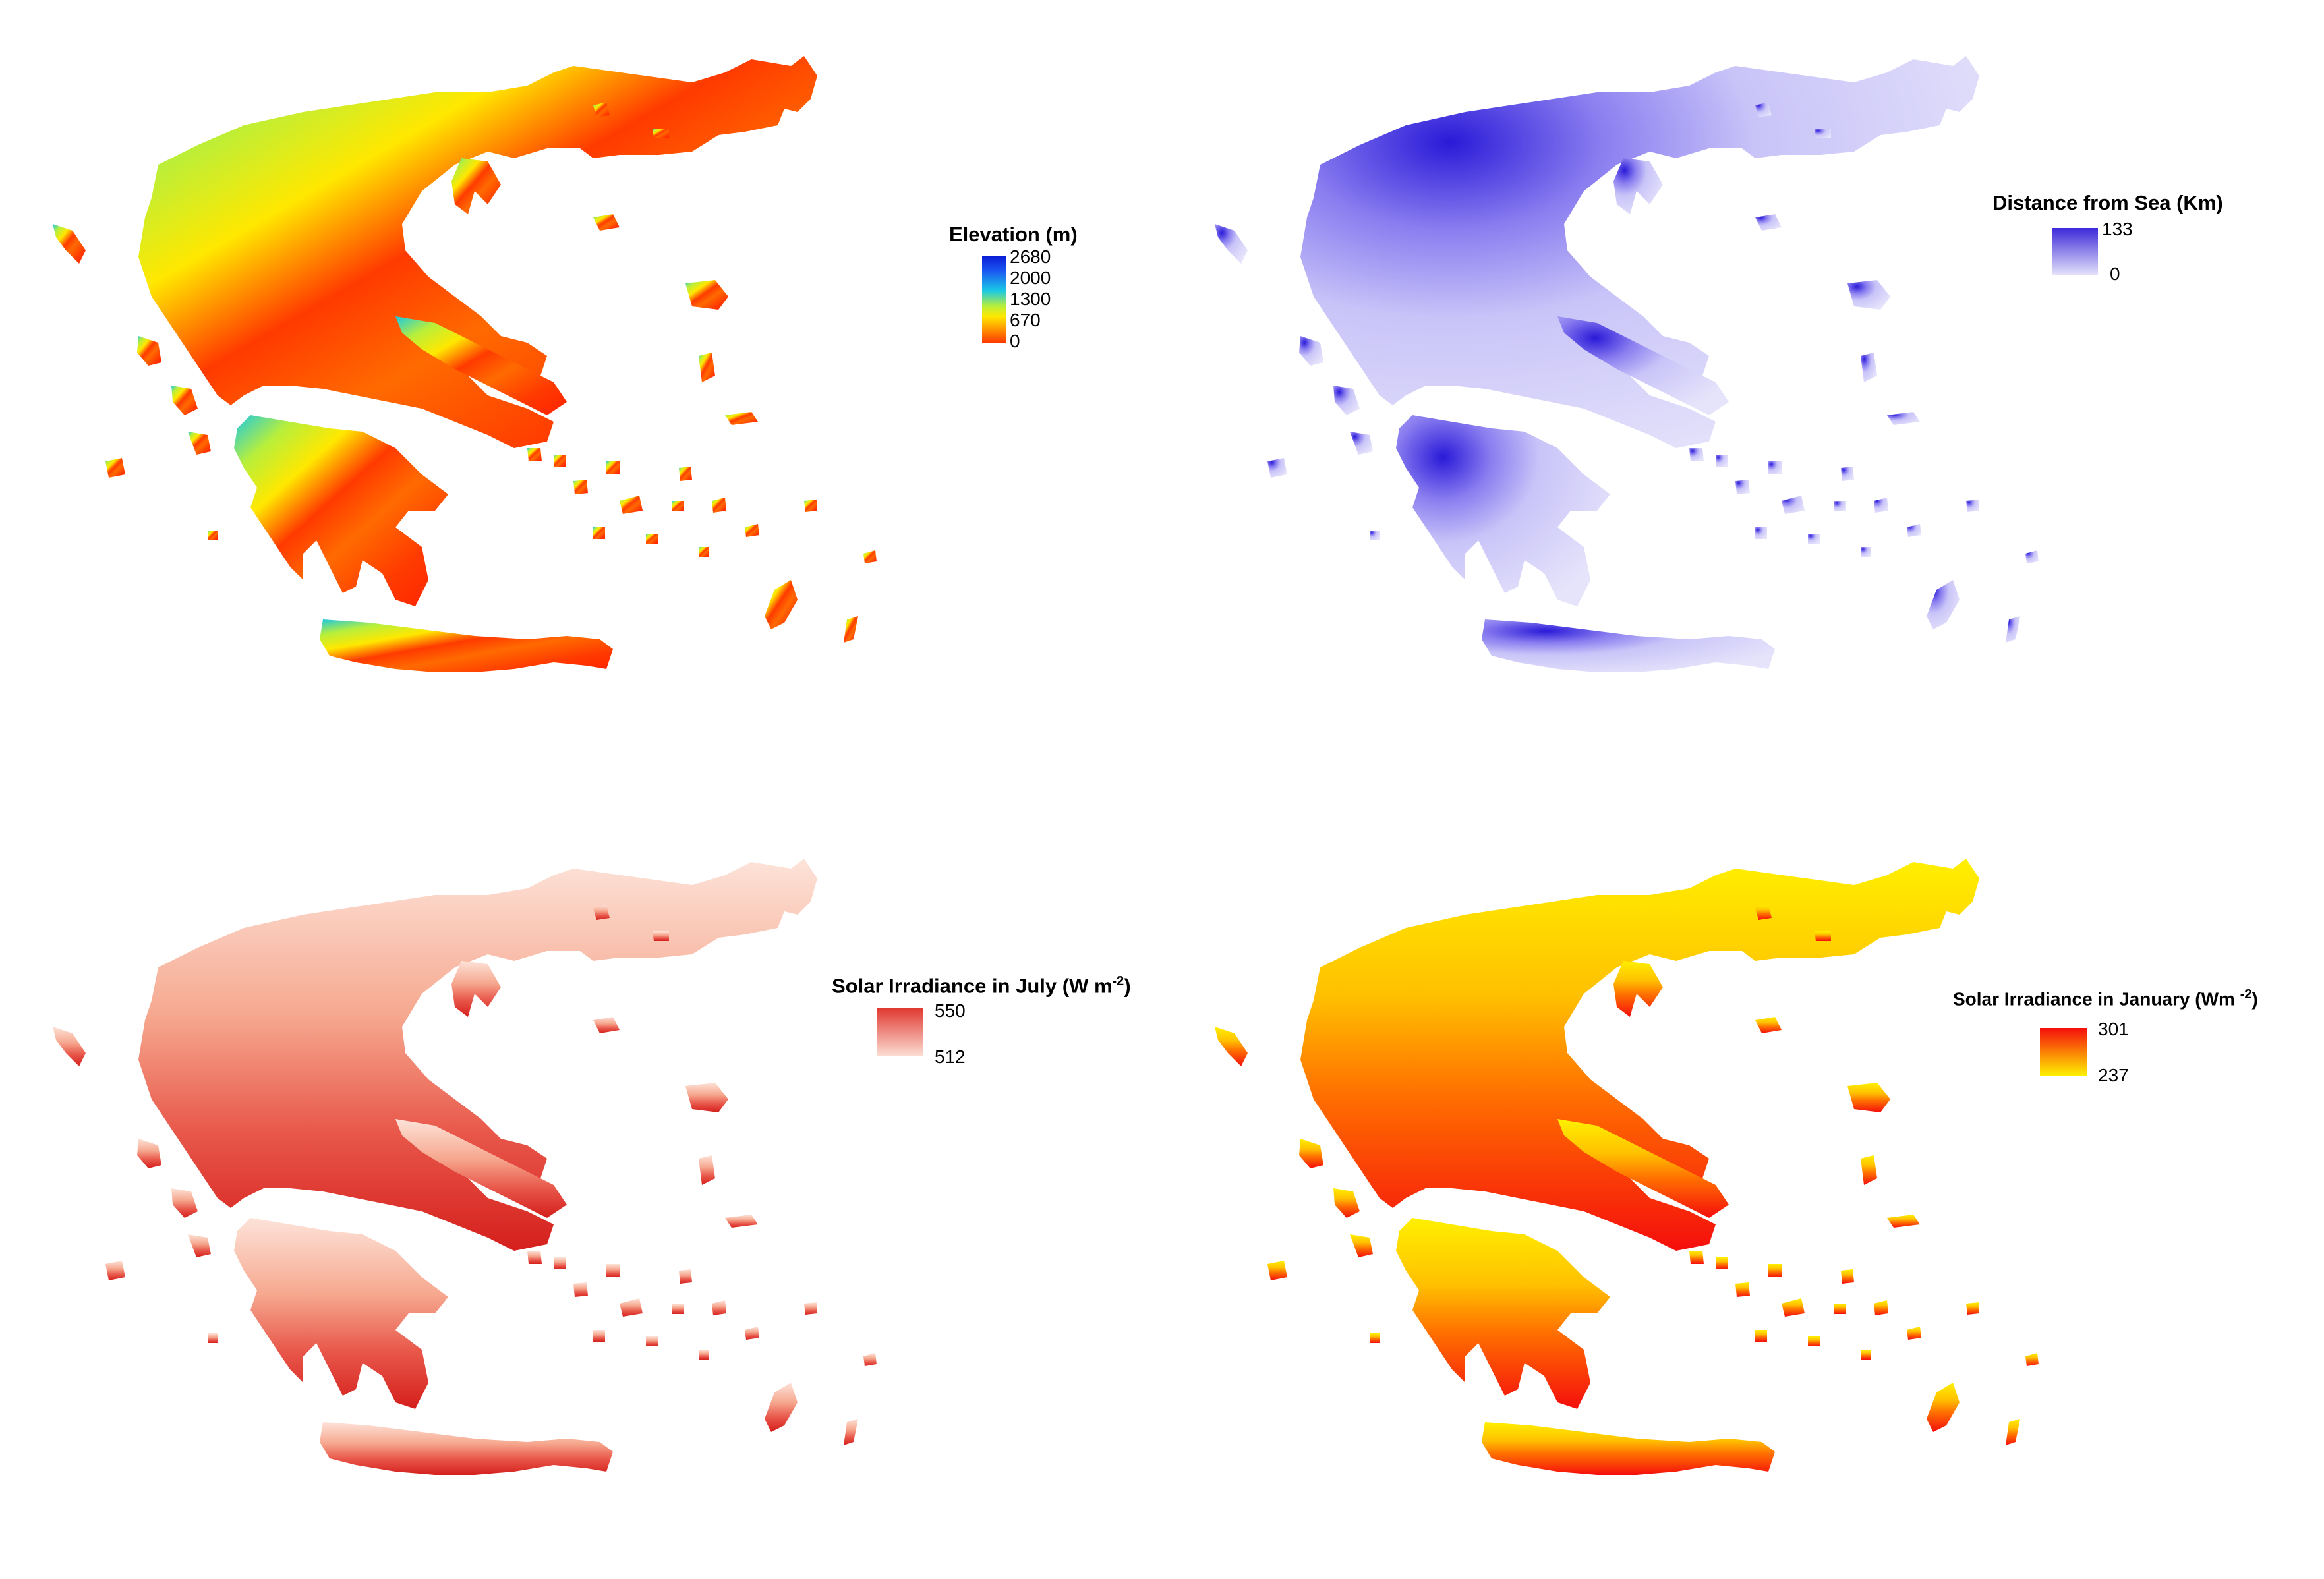  What do you see at coordinates (1118, 981) in the screenshot?
I see `solar-july-title-sup: -2` at bounding box center [1118, 981].